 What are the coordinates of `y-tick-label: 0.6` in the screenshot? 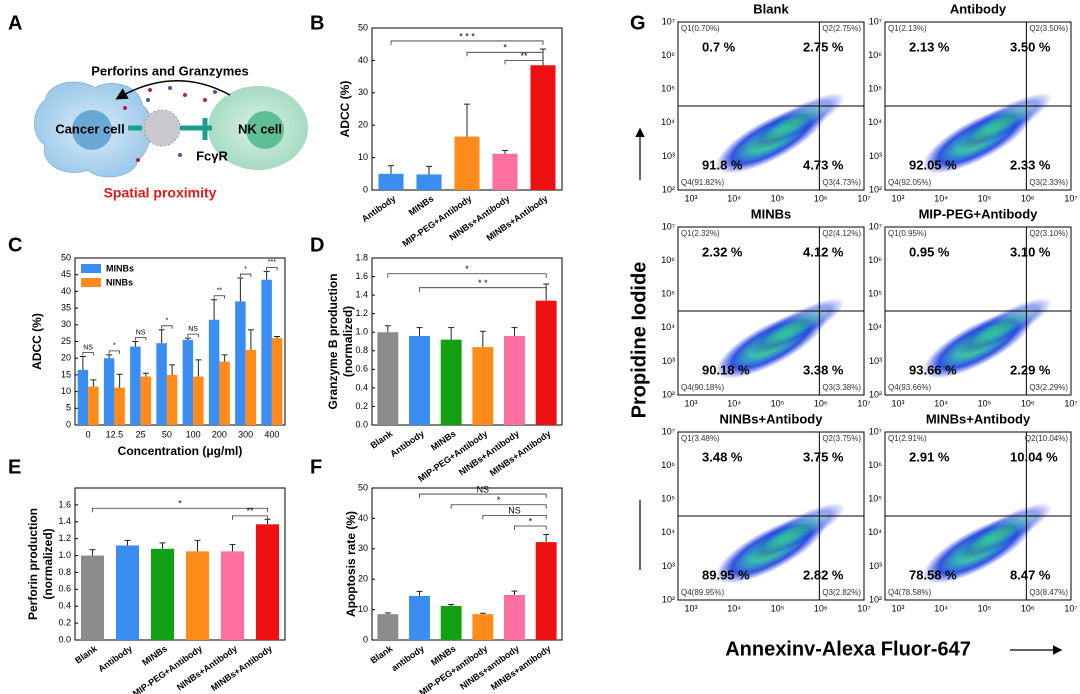 It's located at (361, 369).